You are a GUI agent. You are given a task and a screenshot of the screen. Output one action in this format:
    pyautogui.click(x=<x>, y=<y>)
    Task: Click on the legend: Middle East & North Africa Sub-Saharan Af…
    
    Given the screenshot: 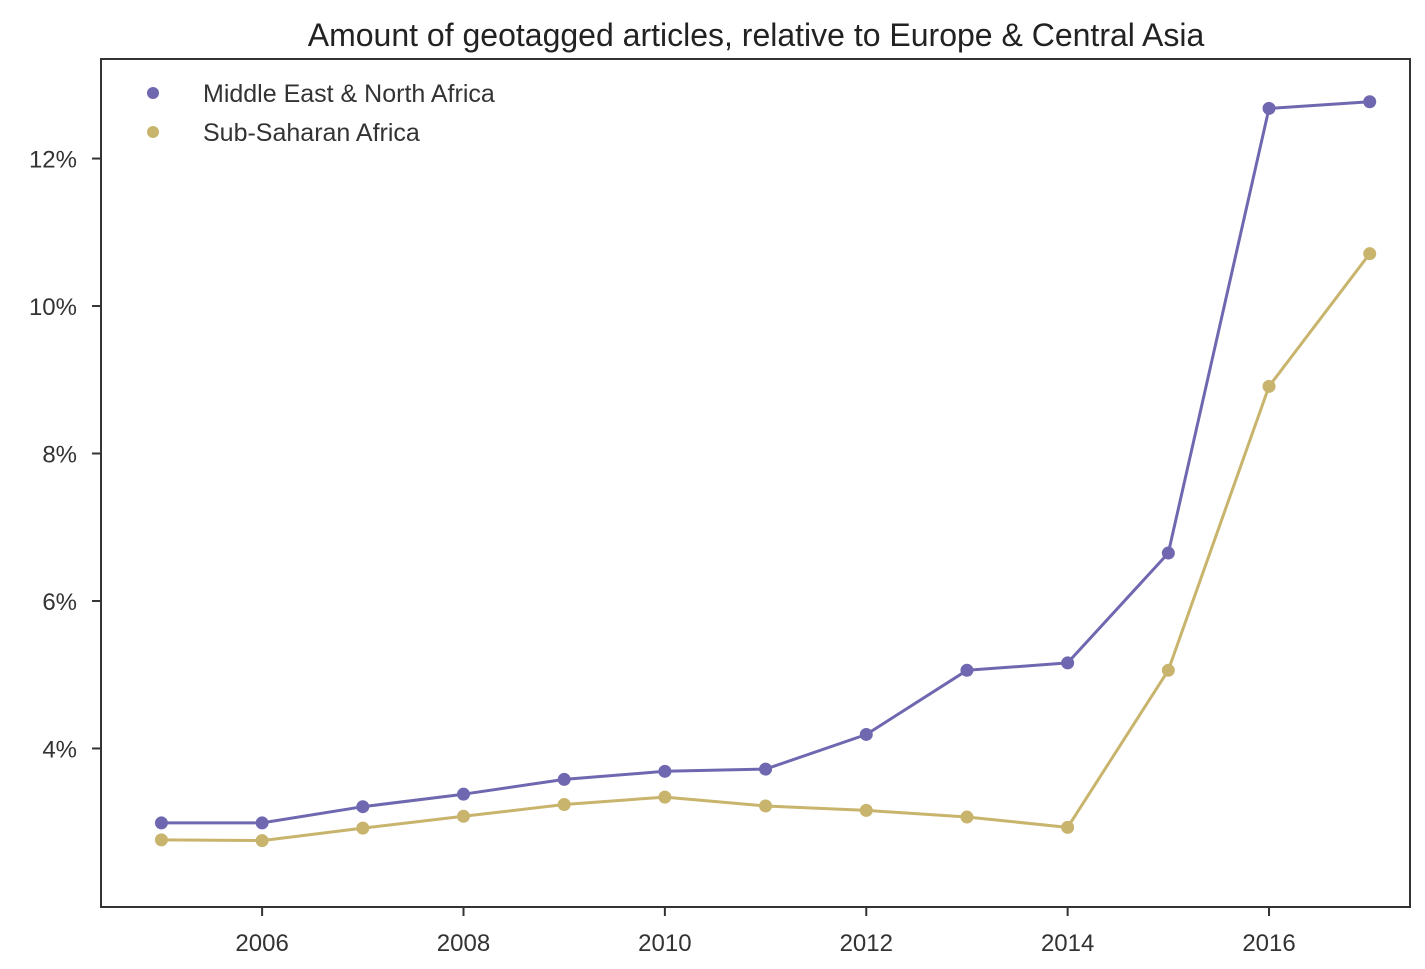 What is the action you would take?
    pyautogui.click(x=321, y=113)
    